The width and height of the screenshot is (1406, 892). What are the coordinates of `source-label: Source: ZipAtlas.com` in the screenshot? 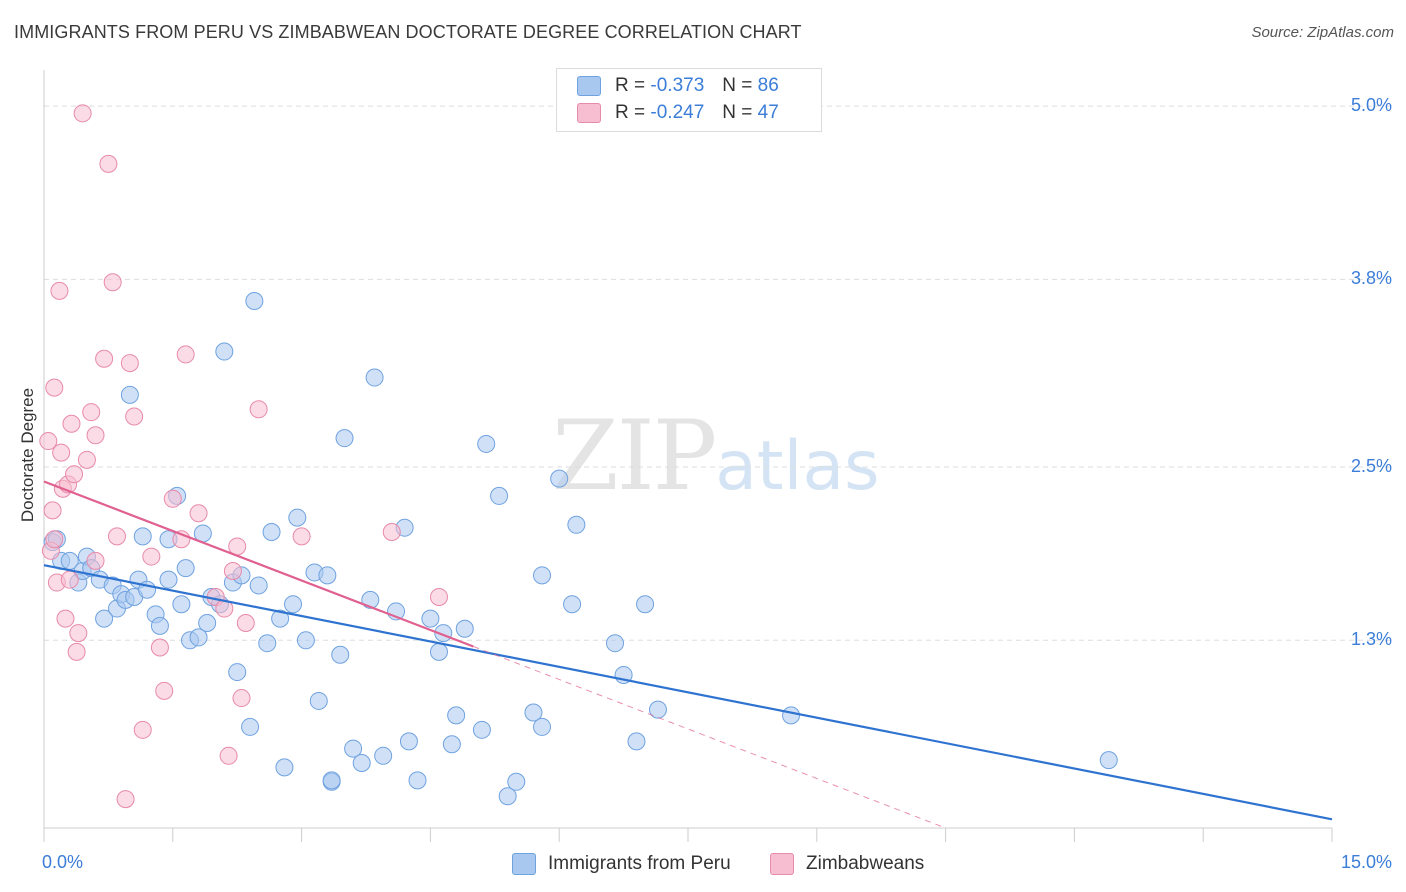 It's located at (1322, 32).